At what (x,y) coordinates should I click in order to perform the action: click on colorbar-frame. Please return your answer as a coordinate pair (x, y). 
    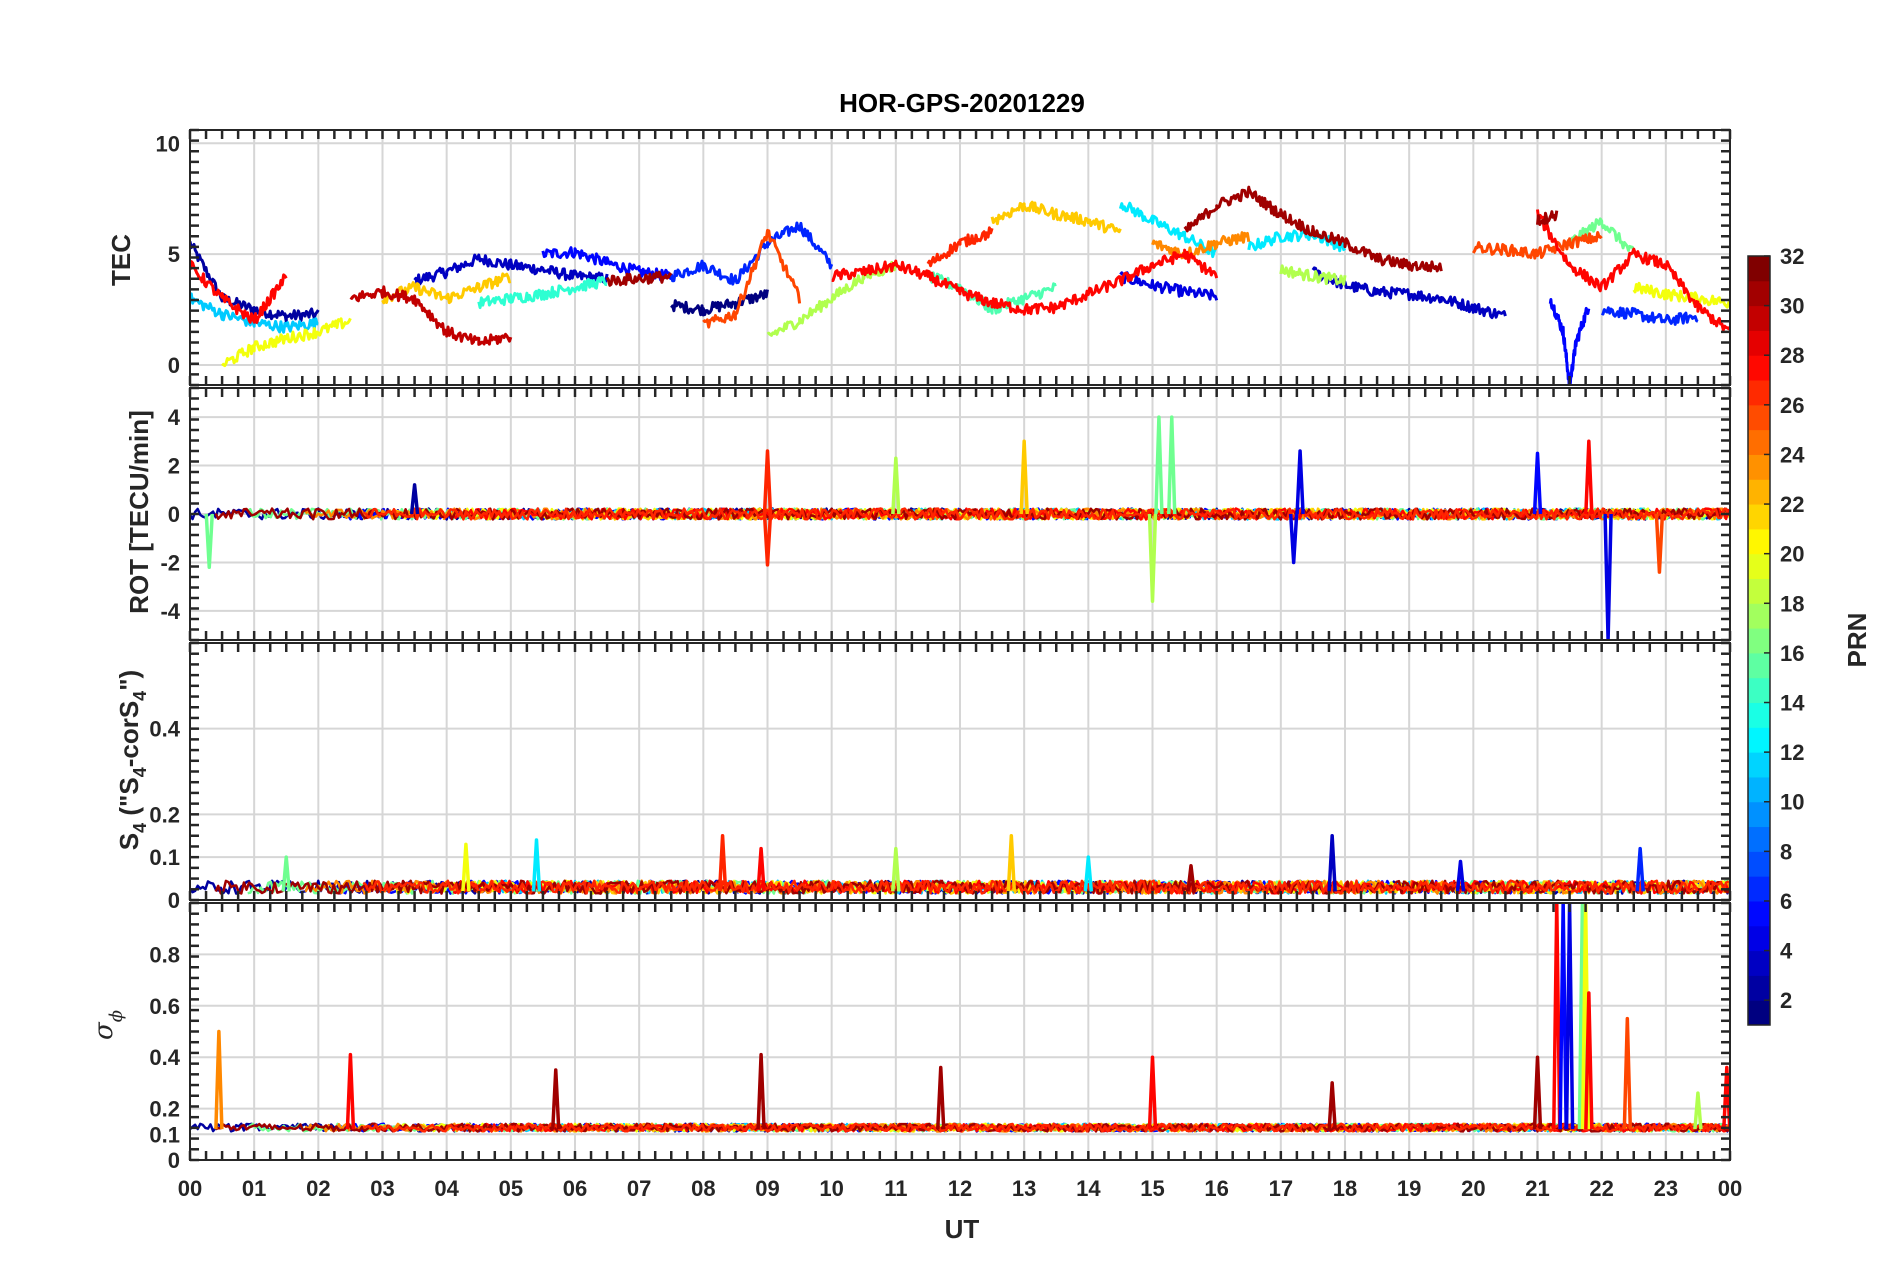
    Looking at the image, I should click on (1759, 640).